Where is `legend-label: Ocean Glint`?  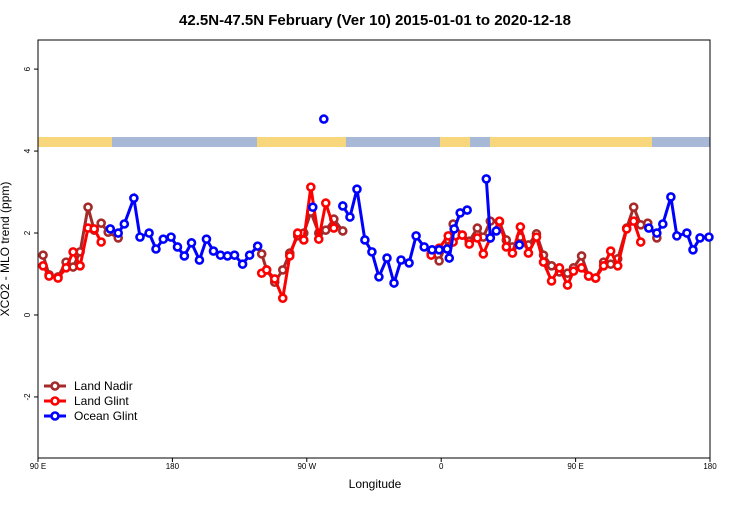
legend-label: Ocean Glint is located at coordinates (106, 416).